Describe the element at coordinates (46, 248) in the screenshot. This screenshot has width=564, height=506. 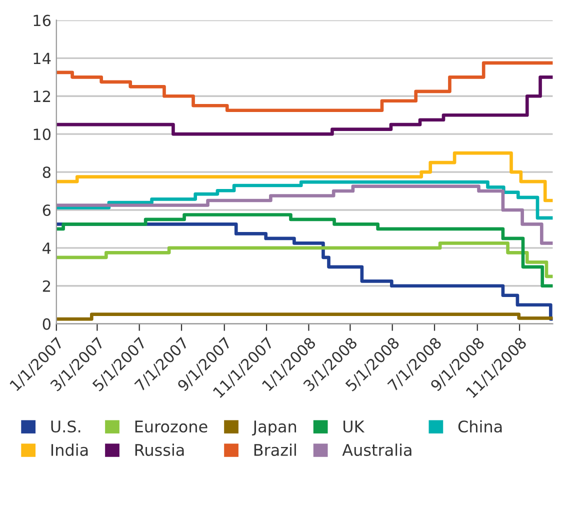
I see `y-tick-label: 4` at that location.